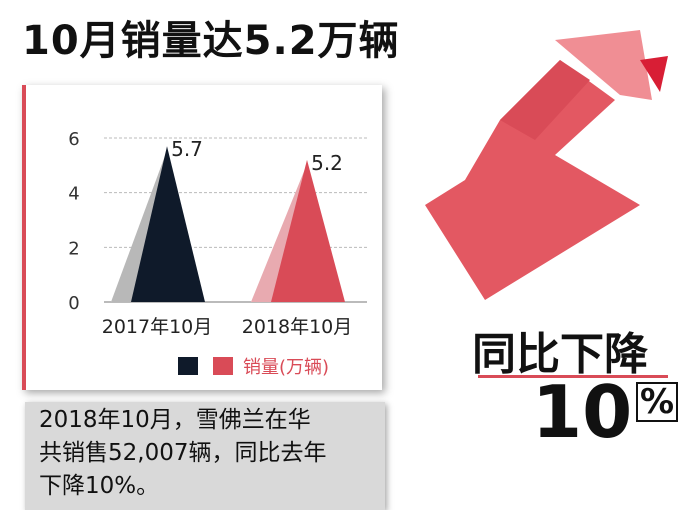 The image size is (680, 510). I want to click on decline-percent: 10 %, so click(605, 412).